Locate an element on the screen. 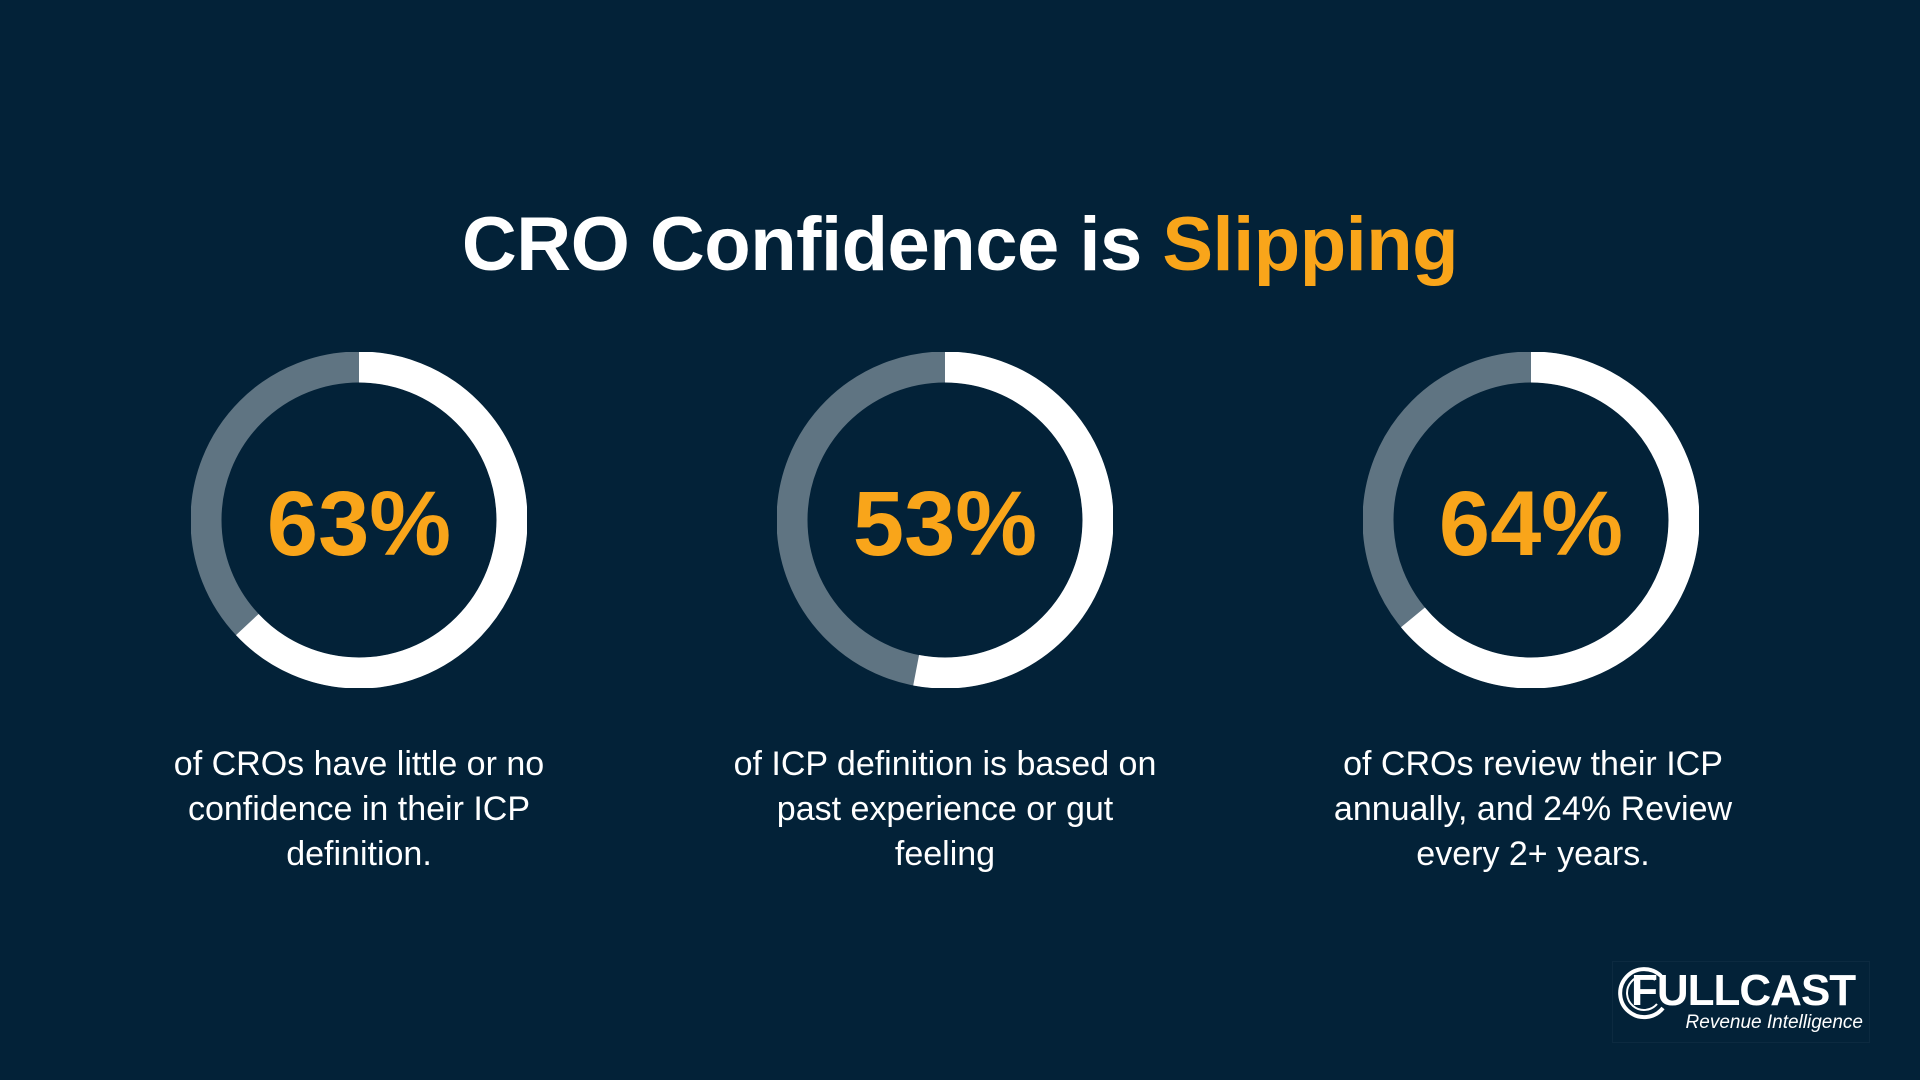  page-title: CRO Confidence is Slipping is located at coordinates (960, 244).